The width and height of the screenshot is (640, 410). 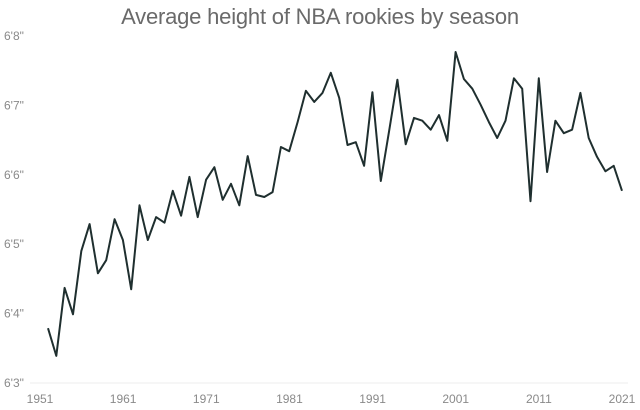 I want to click on y-tick-label: 6'7", so click(x=14, y=105).